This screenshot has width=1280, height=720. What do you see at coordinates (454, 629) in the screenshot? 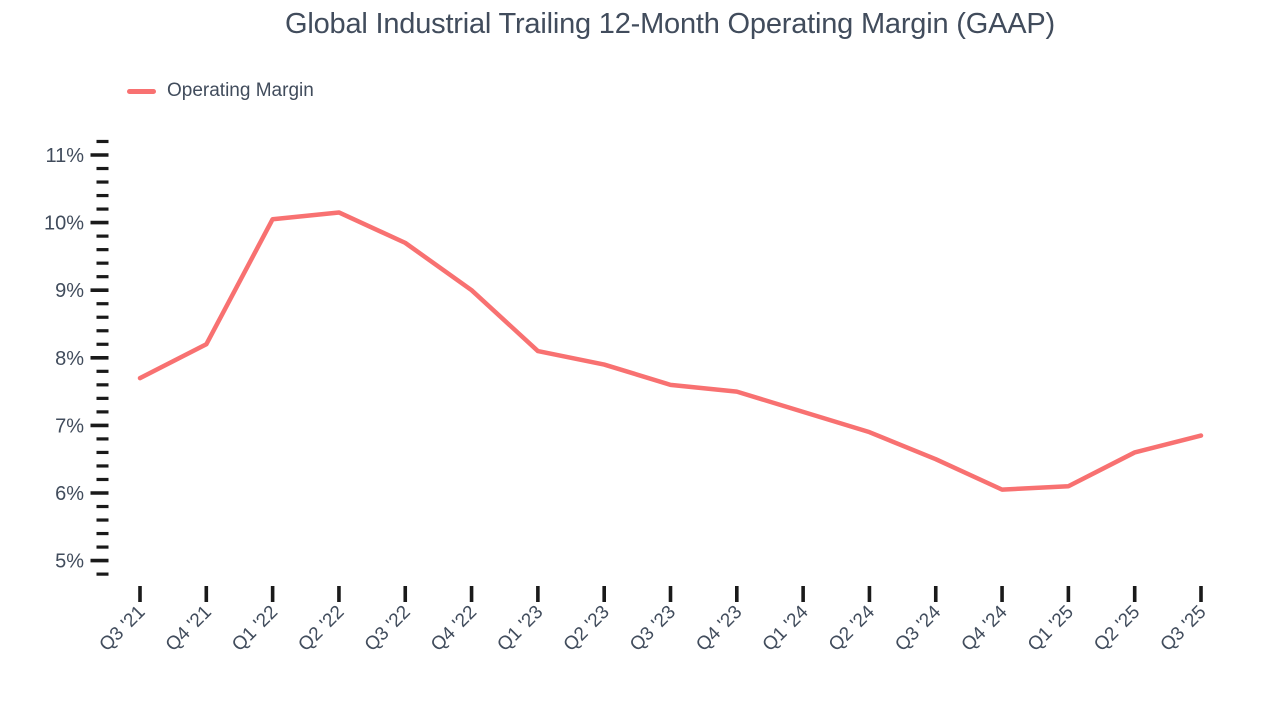
I see `x-axis-tick-label: Q4 '22` at bounding box center [454, 629].